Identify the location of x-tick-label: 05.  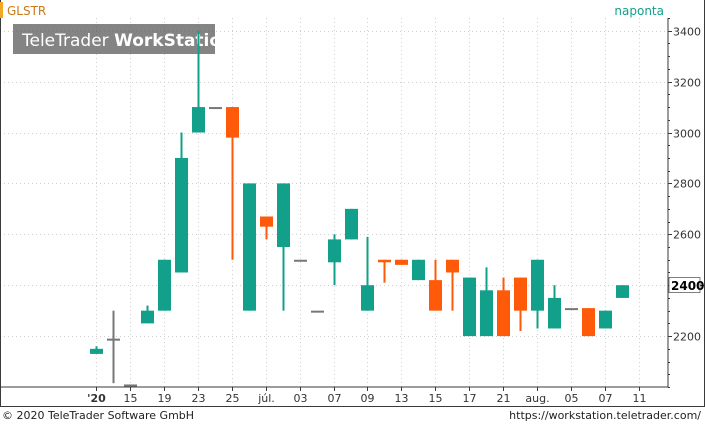
(572, 398).